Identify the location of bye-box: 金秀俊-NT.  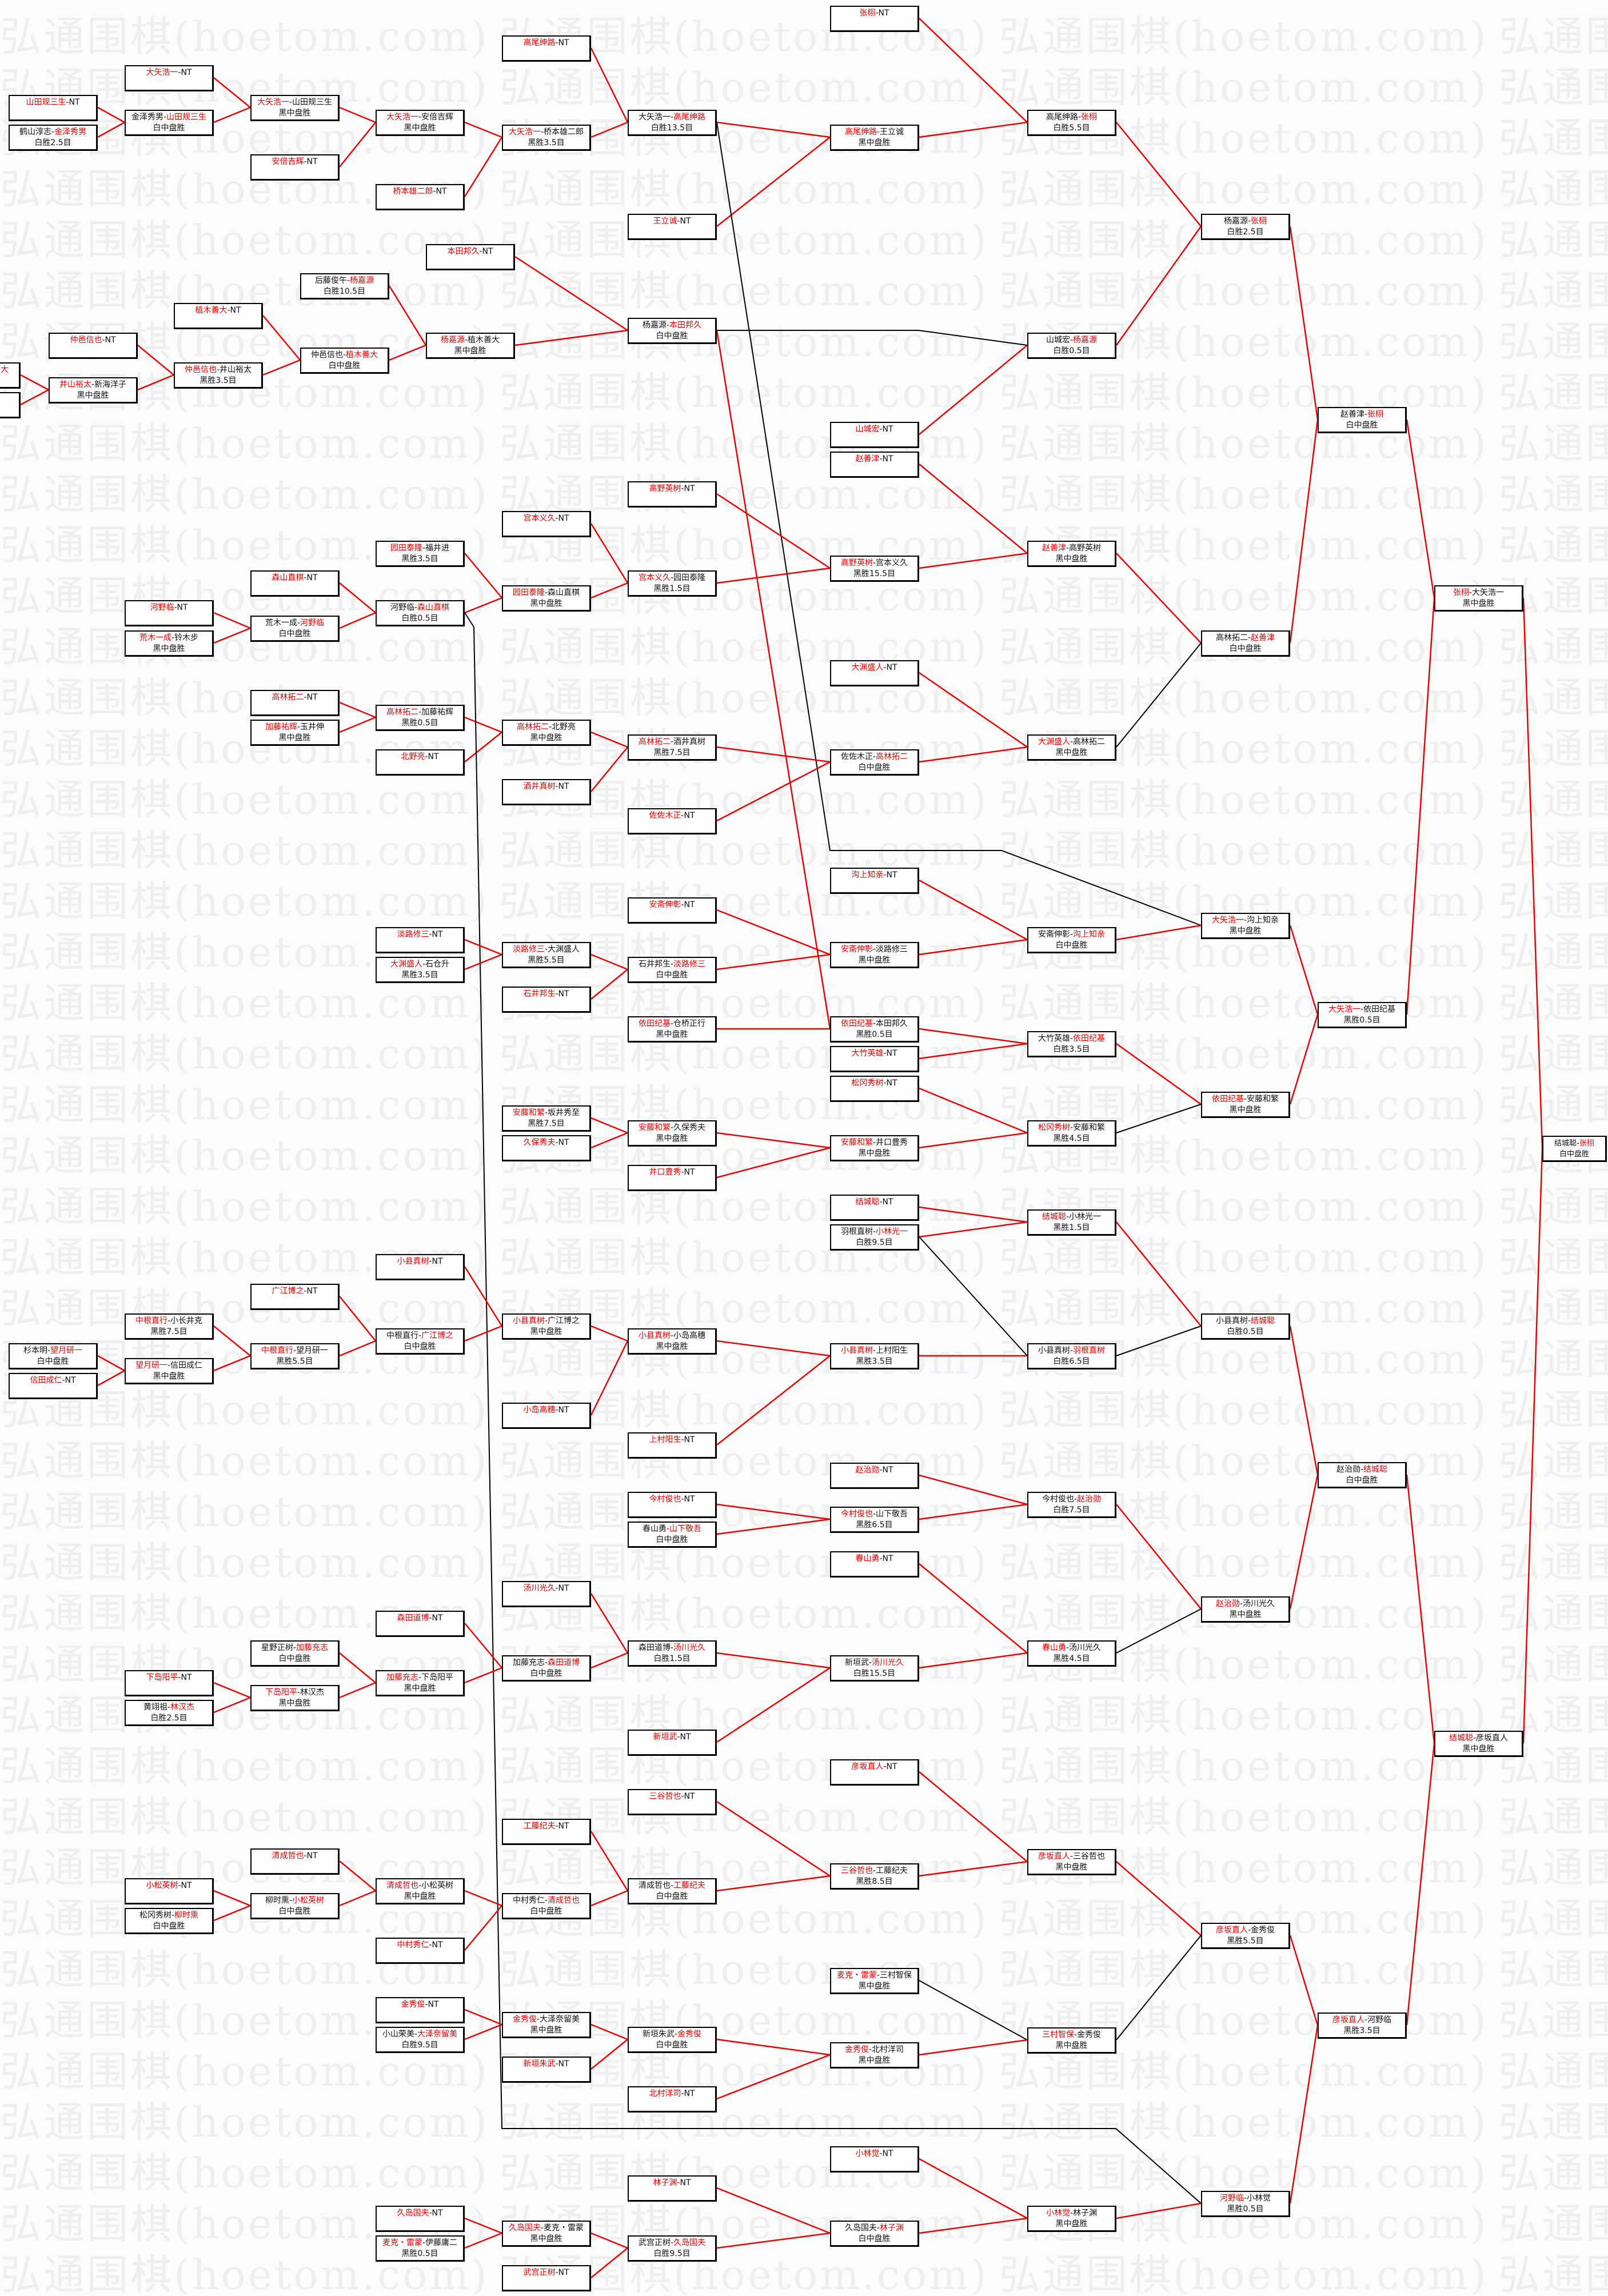
(420, 2010).